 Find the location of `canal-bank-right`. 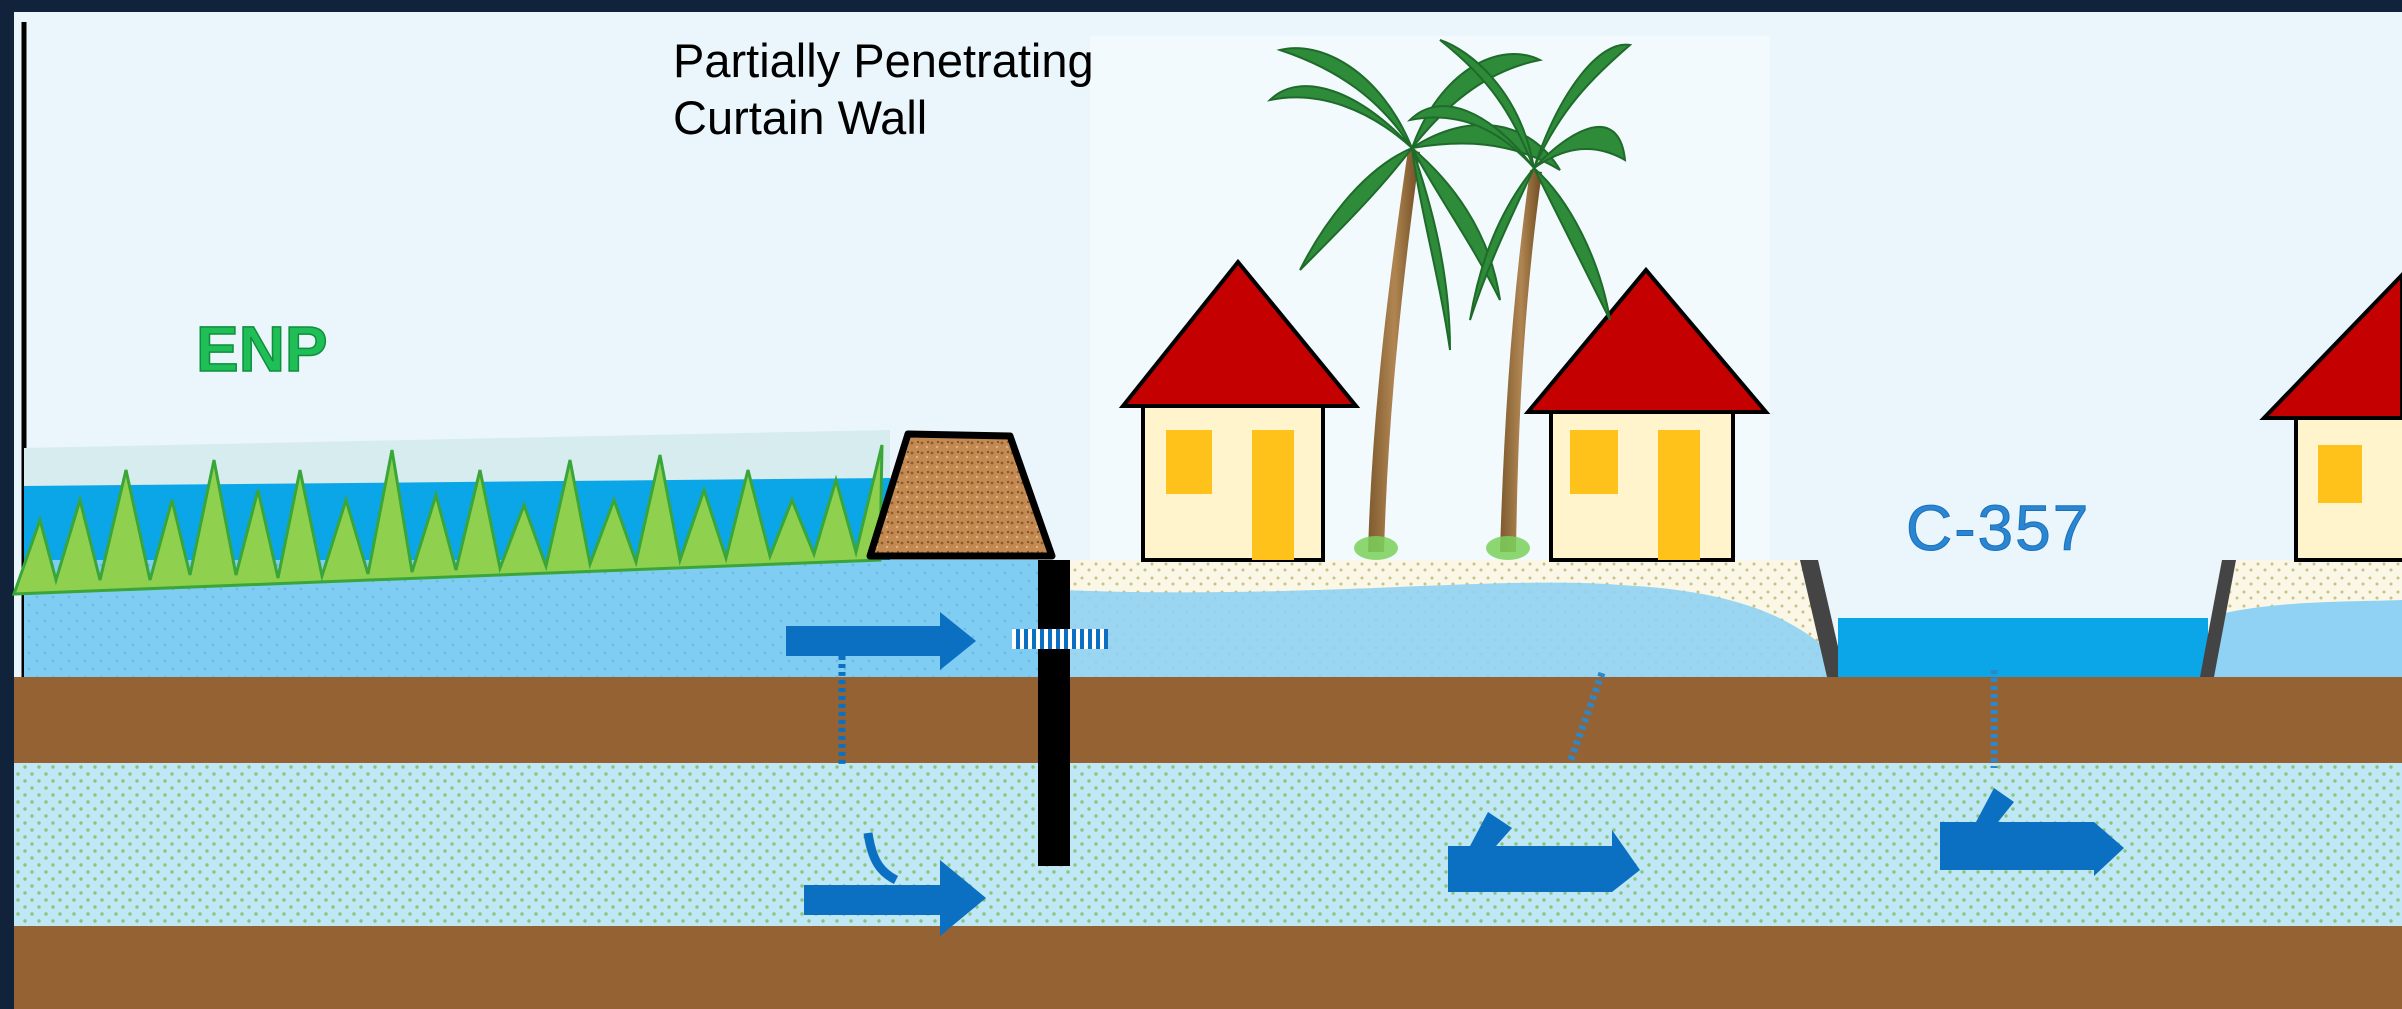

canal-bank-right is located at coordinates (2218, 618).